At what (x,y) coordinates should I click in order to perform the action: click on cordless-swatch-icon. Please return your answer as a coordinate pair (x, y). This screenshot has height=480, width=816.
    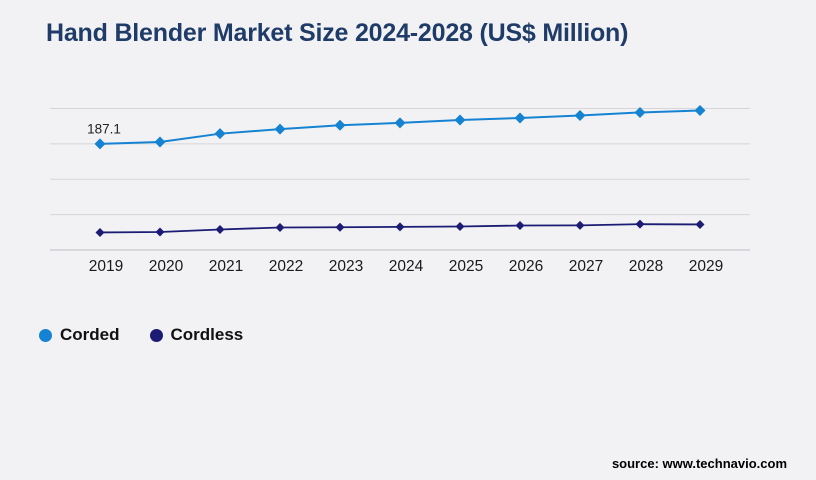
    Looking at the image, I should click on (156, 335).